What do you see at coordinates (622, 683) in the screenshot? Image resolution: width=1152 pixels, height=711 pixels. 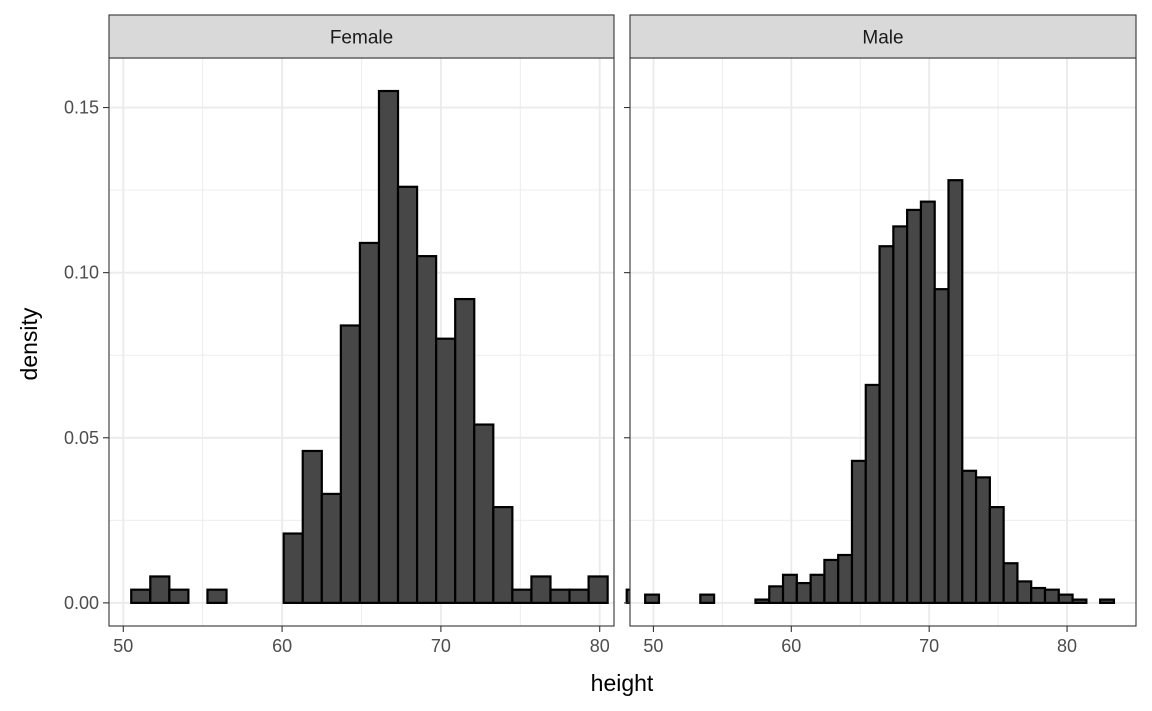 I see `x-axis-title: height` at bounding box center [622, 683].